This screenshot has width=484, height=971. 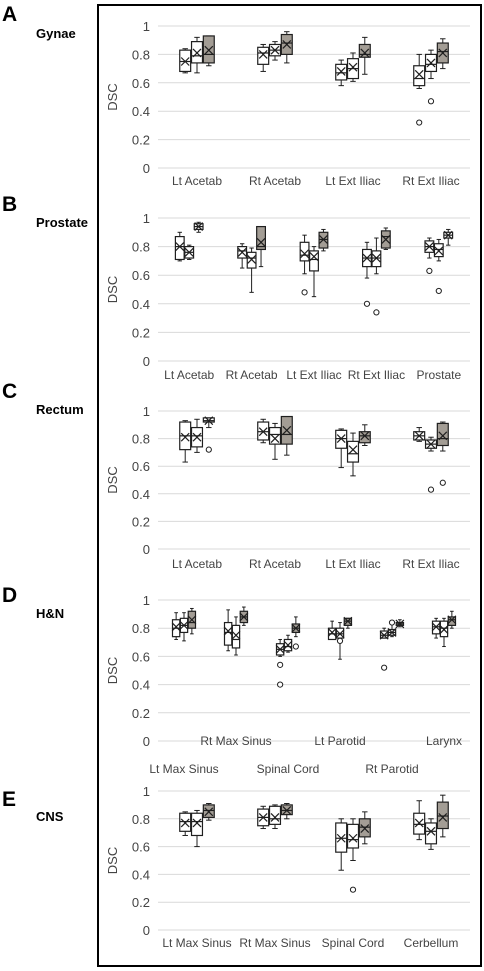 What do you see at coordinates (444, 741) in the screenshot?
I see `x-category-label: Larynx` at bounding box center [444, 741].